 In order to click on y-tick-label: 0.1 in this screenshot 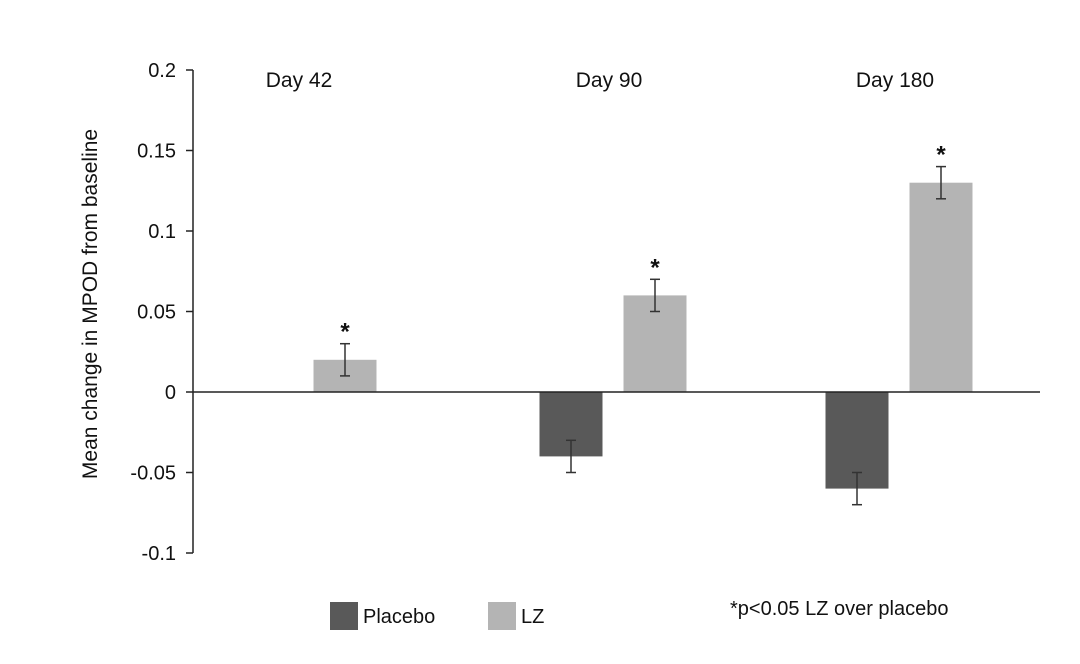, I will do `click(162, 232)`.